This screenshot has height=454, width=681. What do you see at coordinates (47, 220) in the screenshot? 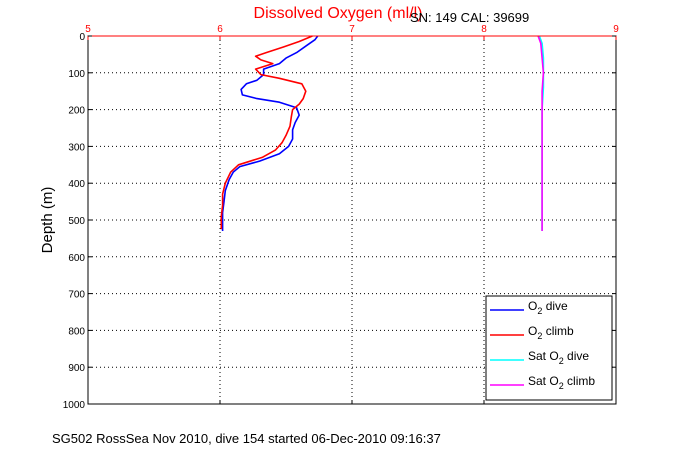
I see `y-axis-label: Depth (m)` at bounding box center [47, 220].